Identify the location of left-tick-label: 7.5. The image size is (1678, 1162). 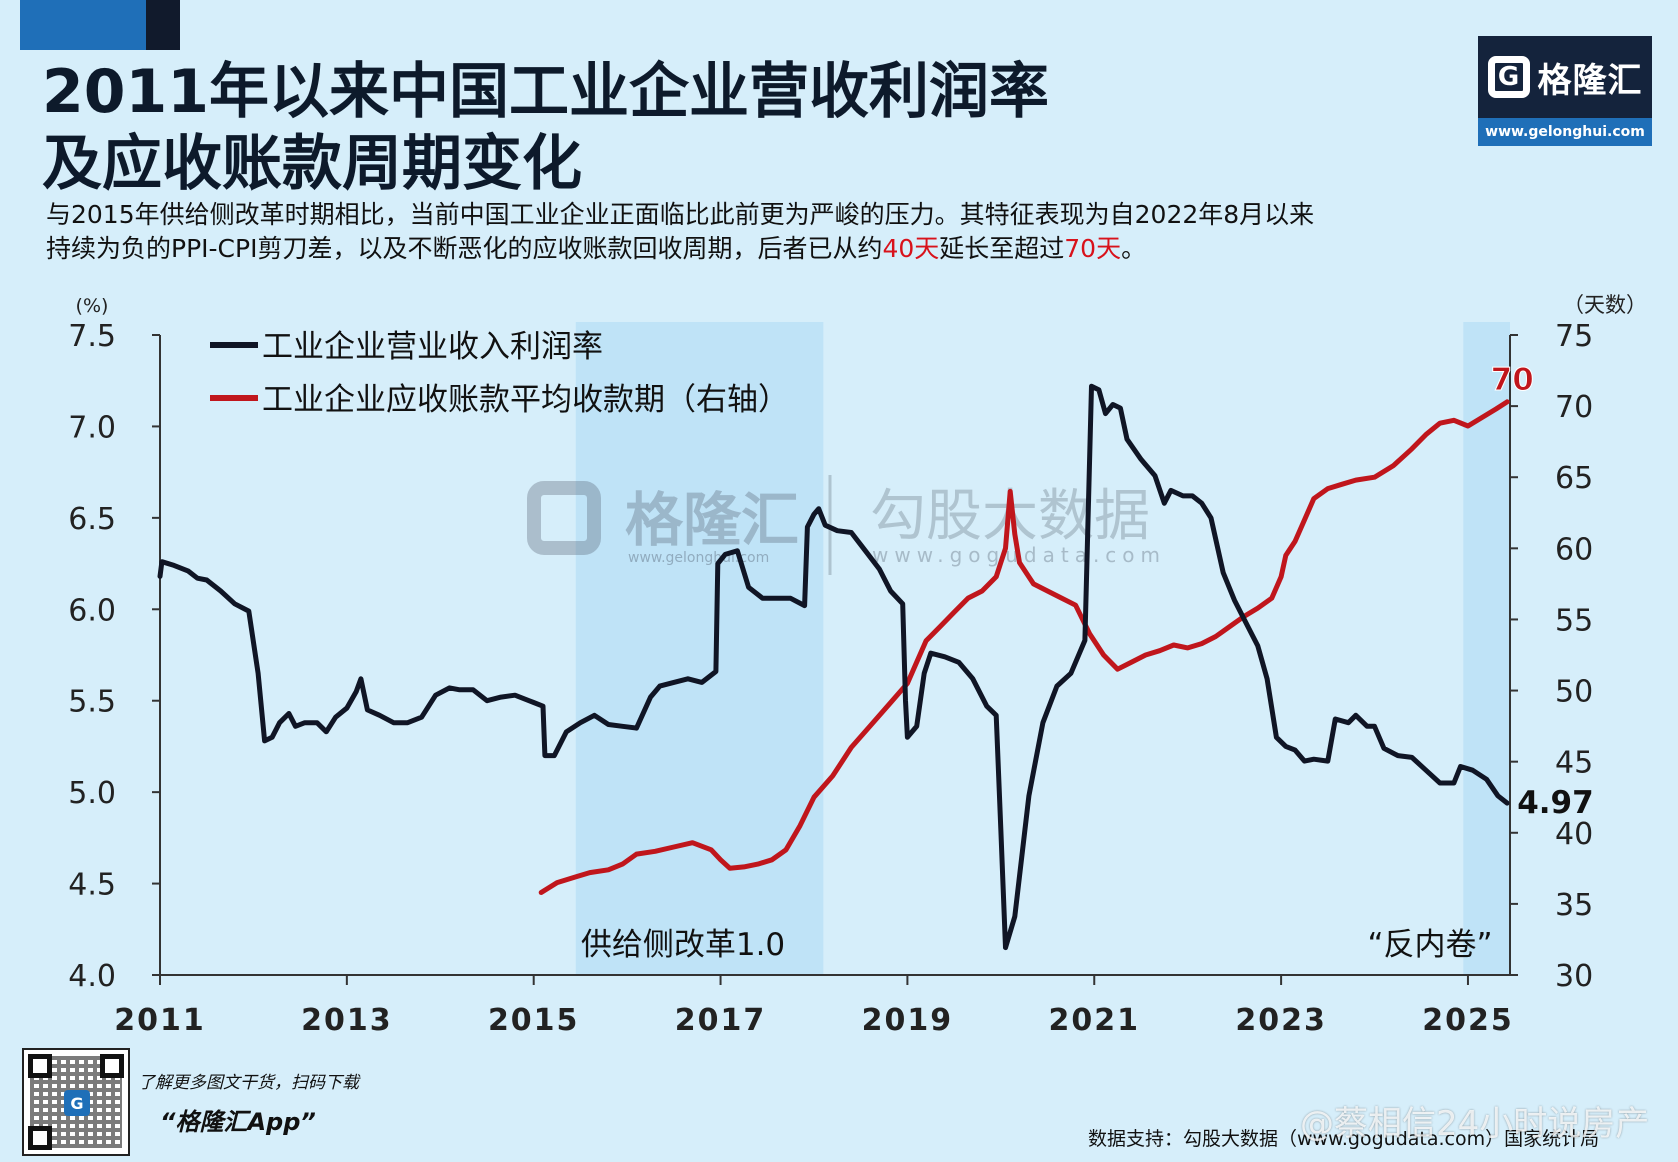
(92, 336).